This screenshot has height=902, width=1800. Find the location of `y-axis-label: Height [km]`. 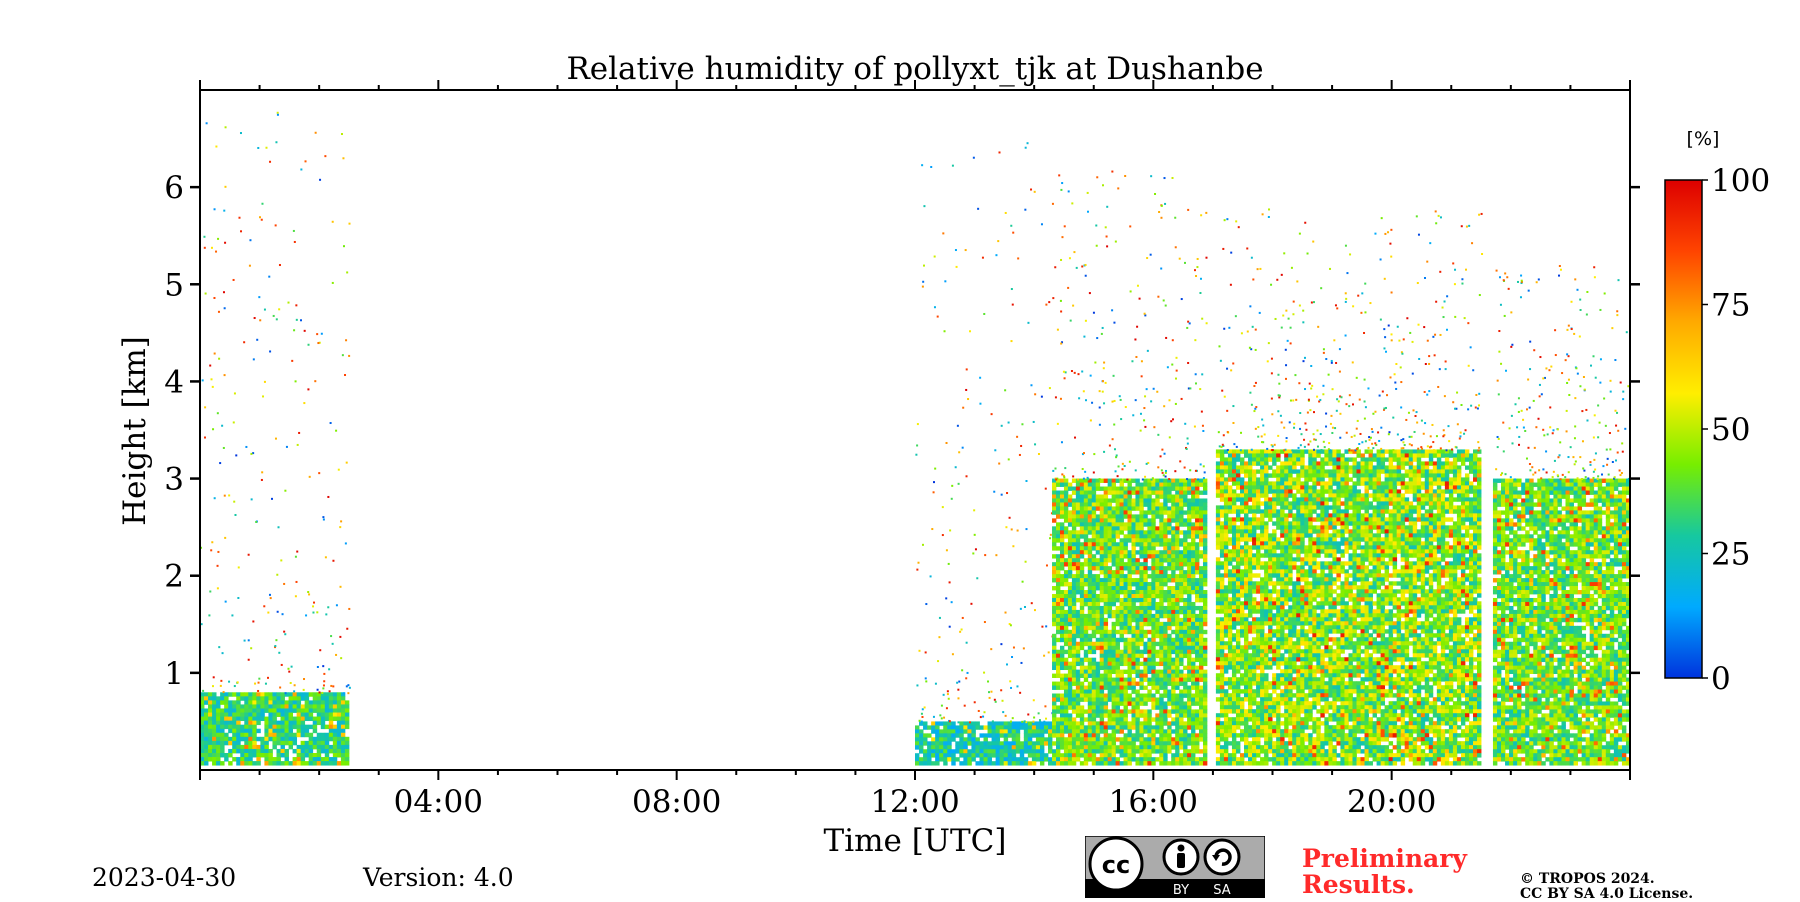

y-axis-label: Height [km] is located at coordinates (135, 431).